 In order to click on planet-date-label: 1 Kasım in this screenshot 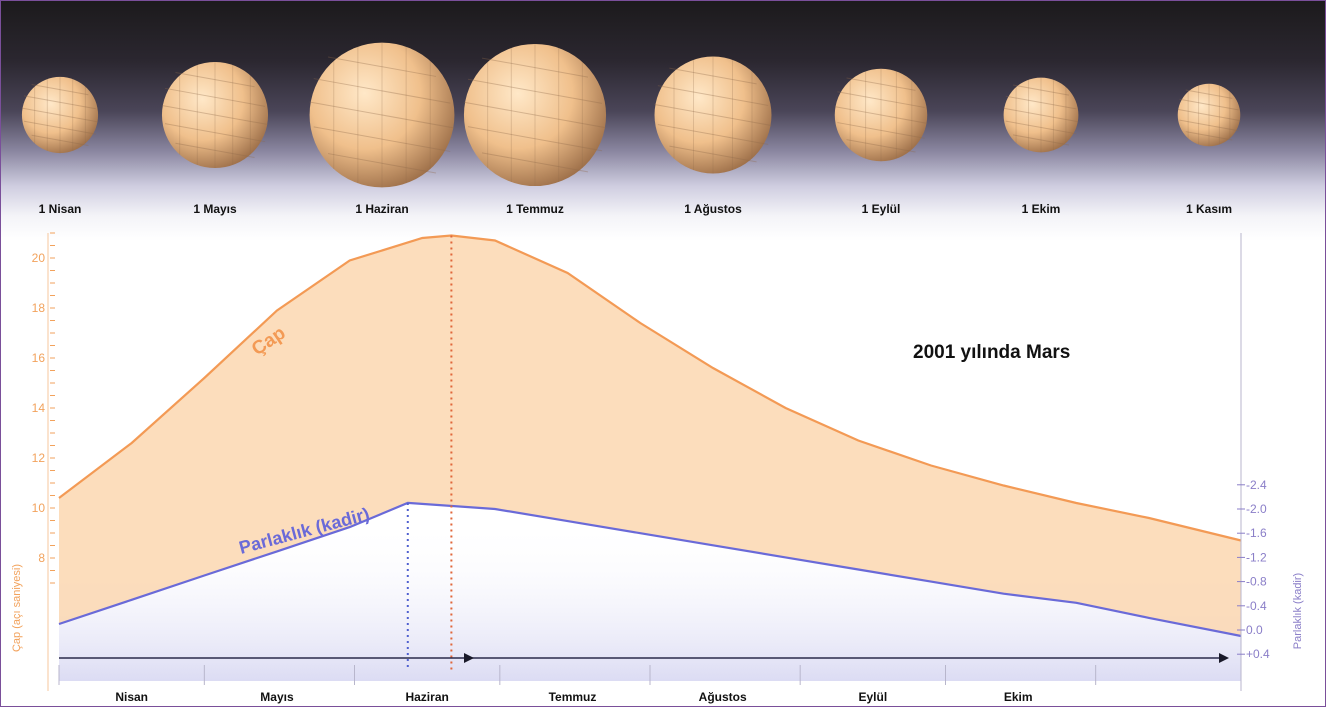, I will do `click(1209, 209)`.